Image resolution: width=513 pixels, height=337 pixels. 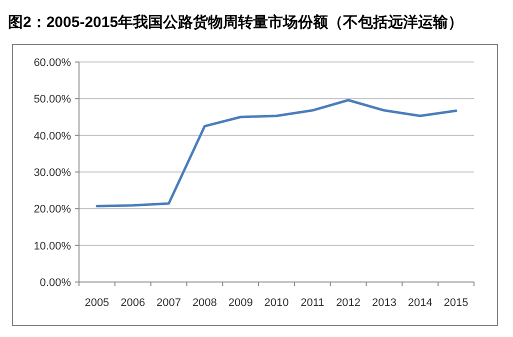 What do you see at coordinates (53, 136) in the screenshot?
I see `y-tick-label: 40.00%` at bounding box center [53, 136].